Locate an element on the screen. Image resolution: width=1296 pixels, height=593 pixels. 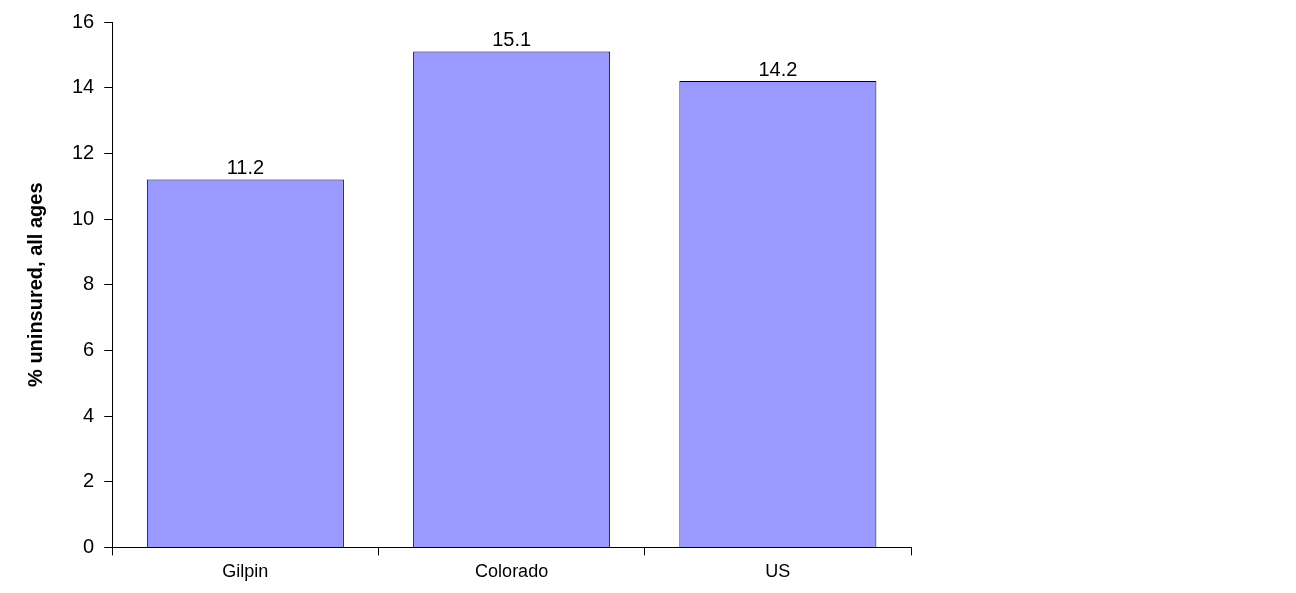
y-tick-label: 2 is located at coordinates (89, 480).